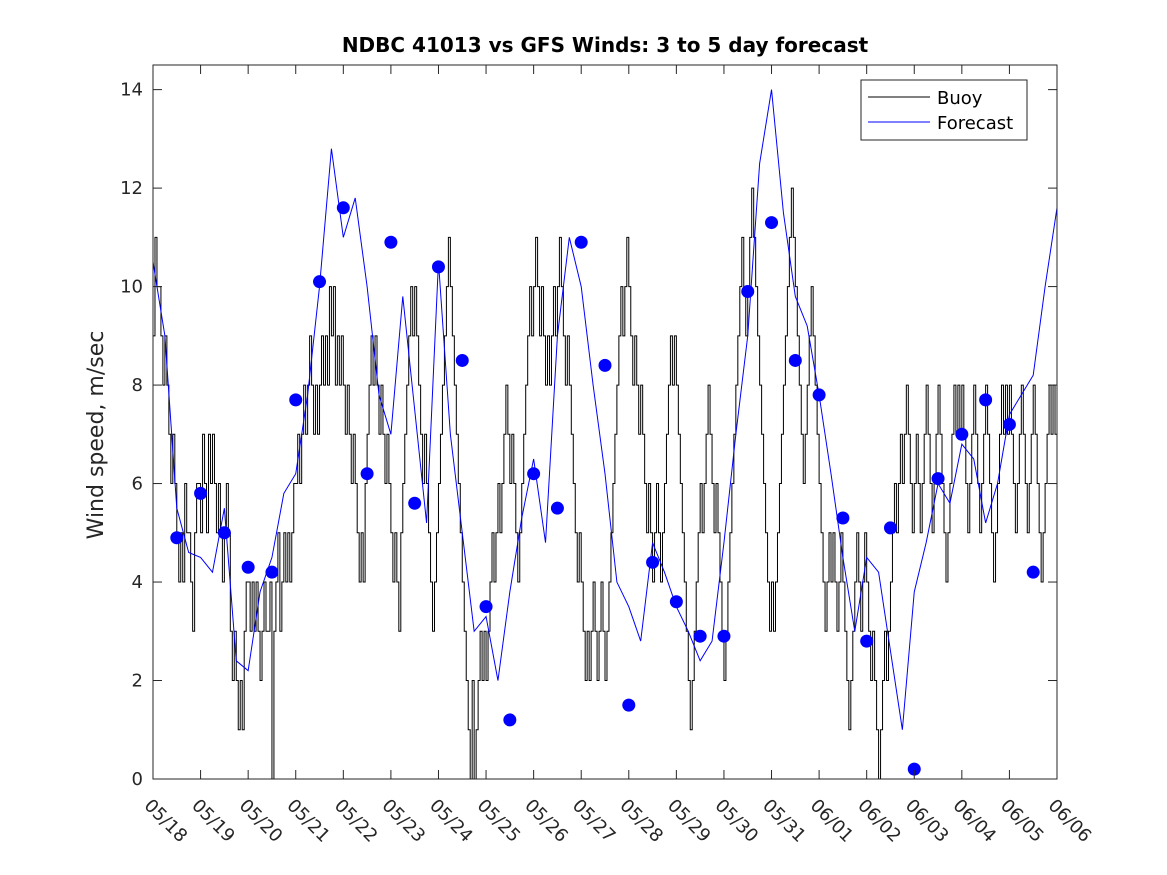  What do you see at coordinates (1070, 821) in the screenshot?
I see `x-tick-label: 06/06` at bounding box center [1070, 821].